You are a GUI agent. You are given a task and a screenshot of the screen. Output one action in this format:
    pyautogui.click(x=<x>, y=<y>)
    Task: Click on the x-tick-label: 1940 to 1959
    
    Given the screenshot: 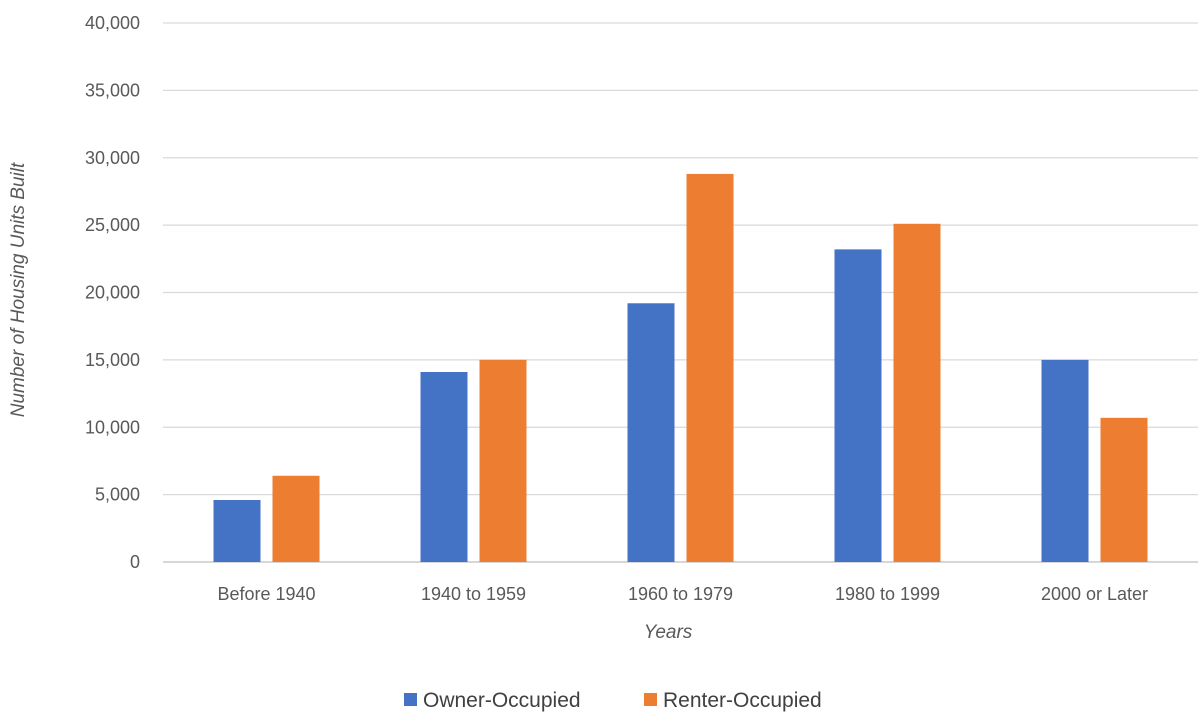 What is the action you would take?
    pyautogui.click(x=473, y=594)
    